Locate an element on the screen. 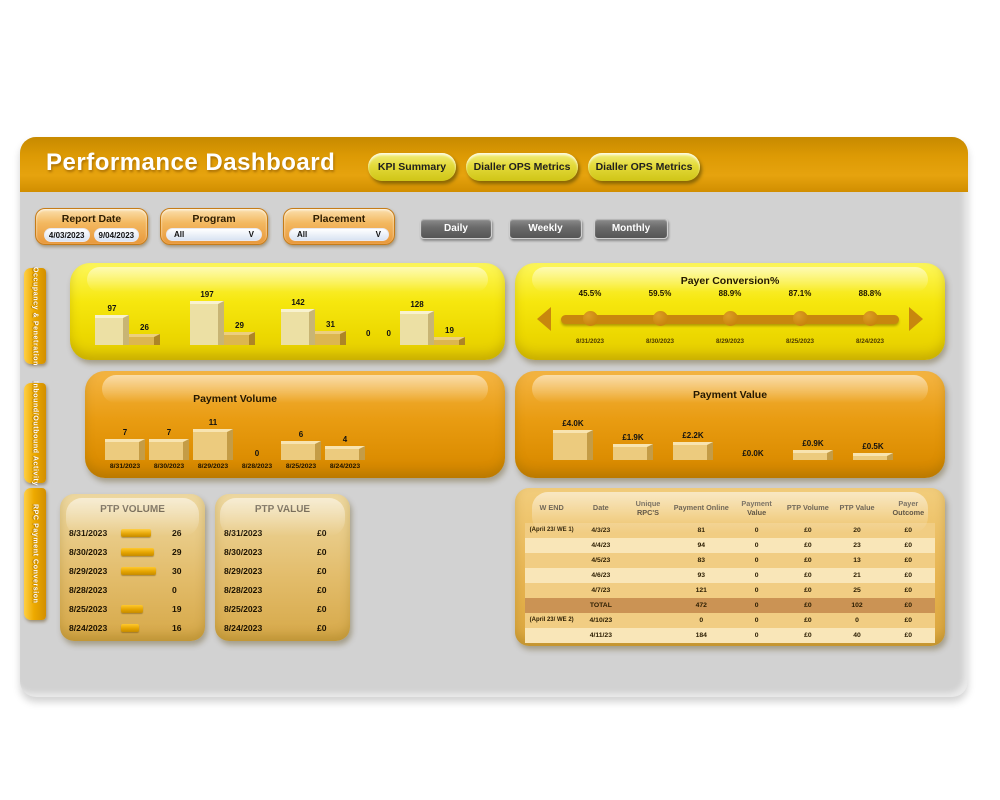 Image resolution: width=1000 pixels, height=800 pixels. ptp-row: 8/28/2023 £0 is located at coordinates (282, 589).